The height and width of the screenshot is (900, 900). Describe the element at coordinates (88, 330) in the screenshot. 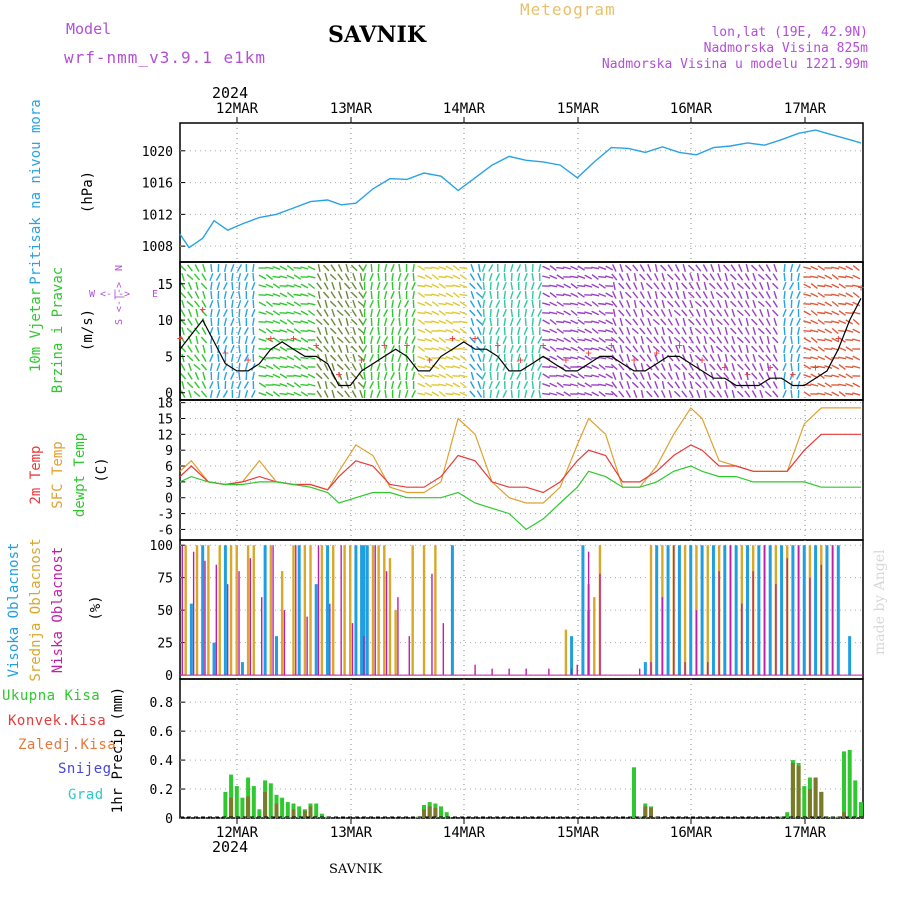

I see `wind-unit: (m/s)` at that location.